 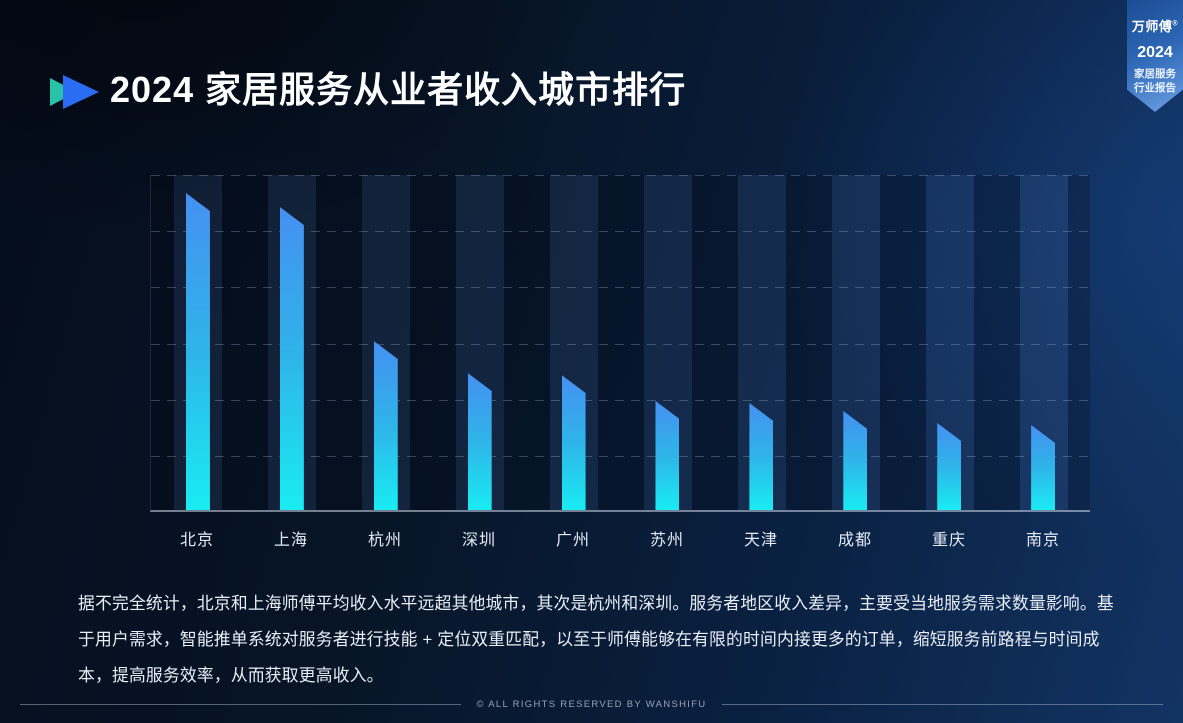 What do you see at coordinates (620, 538) in the screenshot?
I see `x-axis-labels: 北京 上海 杭州 深圳 广州 苏州 天津 成都 重庆 南京` at bounding box center [620, 538].